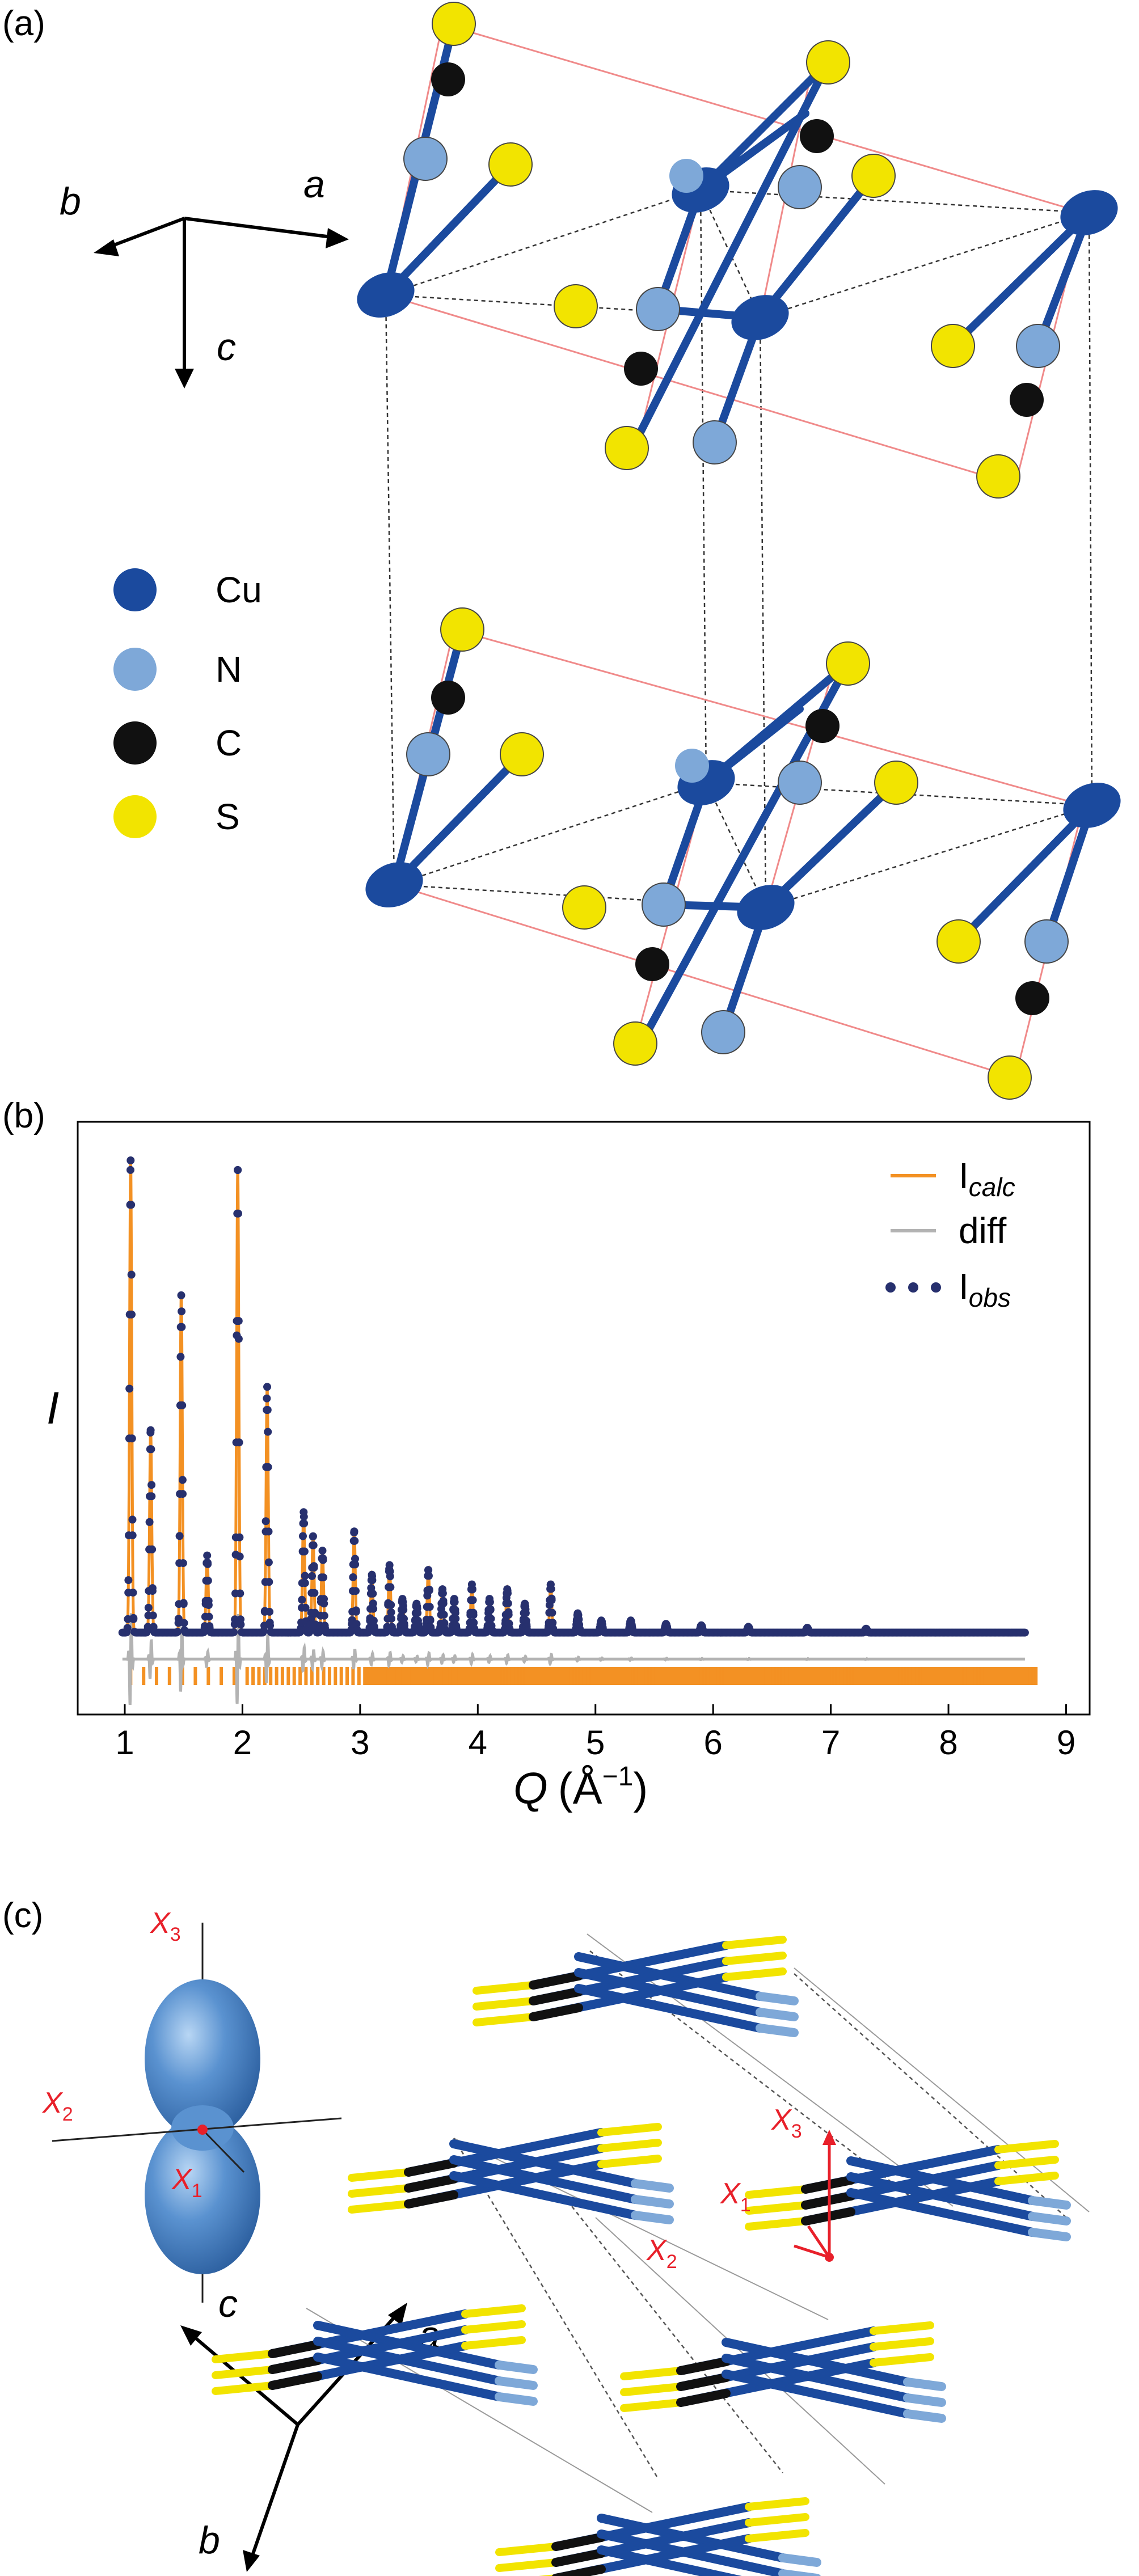  Describe the element at coordinates (738, 250) in the screenshot. I see `atoms-upper` at that location.